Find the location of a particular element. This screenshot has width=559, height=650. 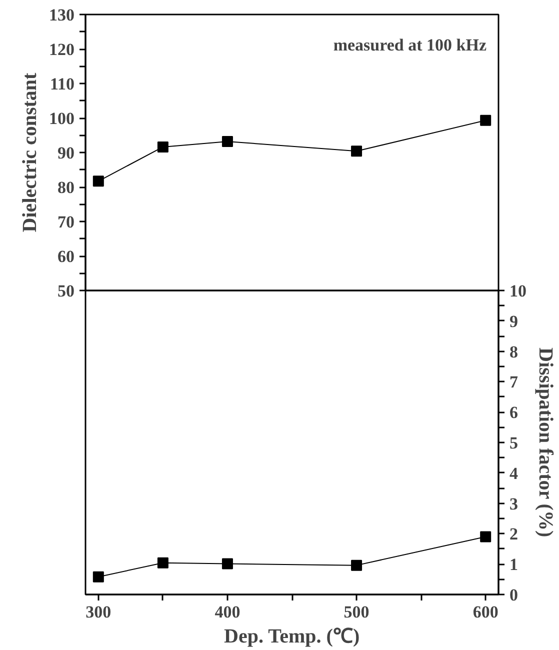

y2-tick-label: 3 is located at coordinates (514, 504).